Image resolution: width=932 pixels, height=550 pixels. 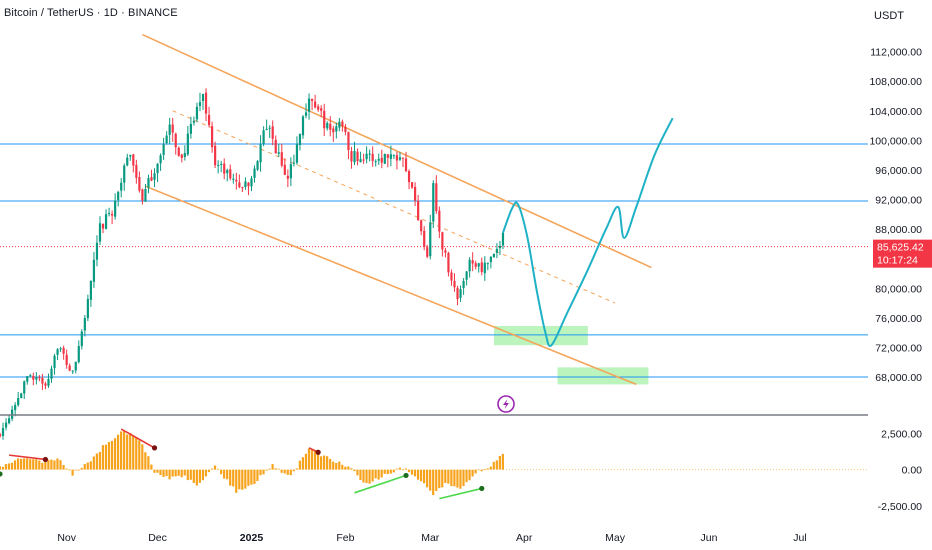 What do you see at coordinates (912, 471) in the screenshot?
I see `oscillator-tick-label: 0.00` at bounding box center [912, 471].